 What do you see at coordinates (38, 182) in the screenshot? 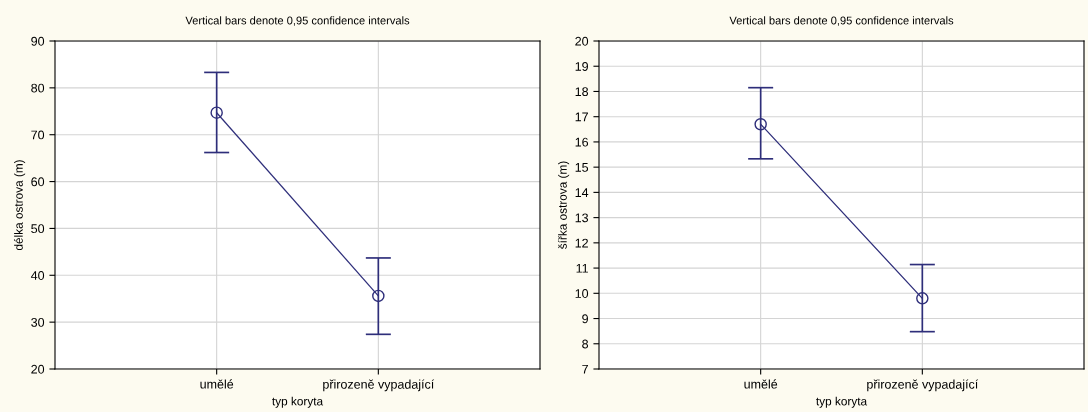
I see `y-tick-label: 60` at bounding box center [38, 182].